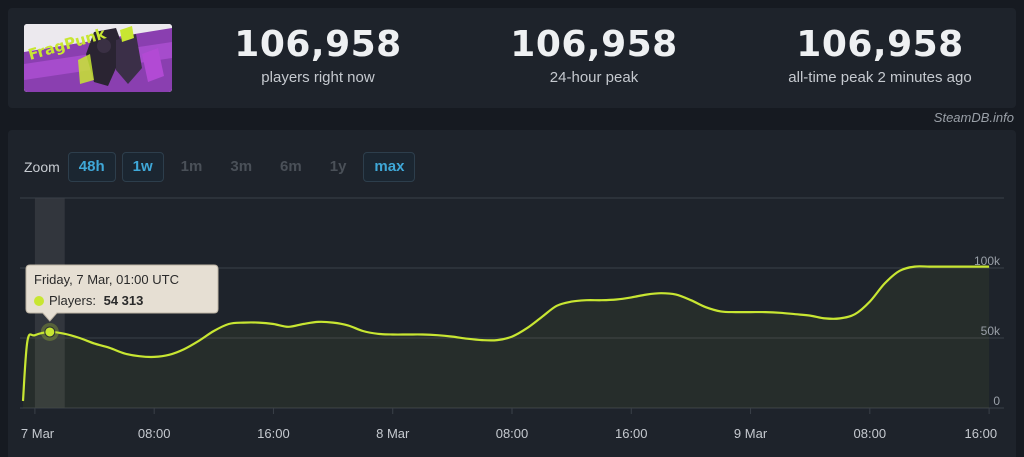 This screenshot has height=457, width=1024. I want to click on stat-players-now: 106,958 players right now, so click(318, 55).